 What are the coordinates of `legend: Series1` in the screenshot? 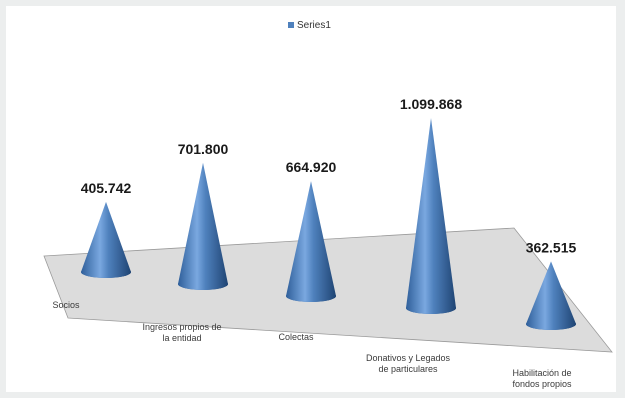 It's located at (309, 25).